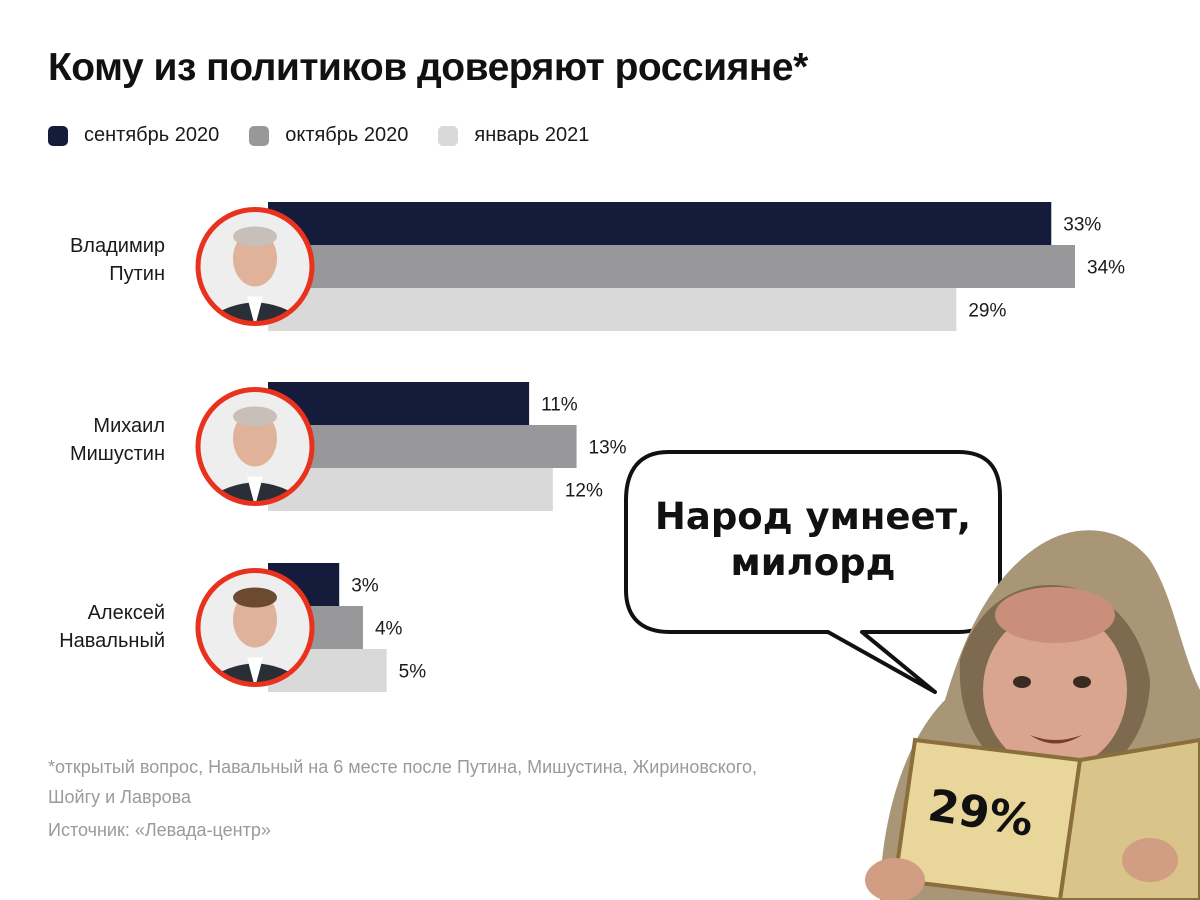 This screenshot has width=1200, height=900. What do you see at coordinates (532, 135) in the screenshot?
I see `legend-label-jan-2021: январь 2021` at bounding box center [532, 135].